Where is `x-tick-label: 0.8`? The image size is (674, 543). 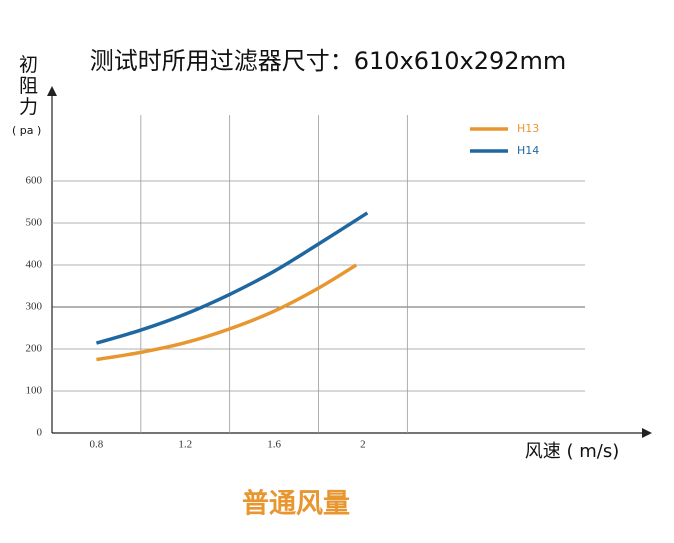
x-tick-label: 0.8 is located at coordinates (97, 445).